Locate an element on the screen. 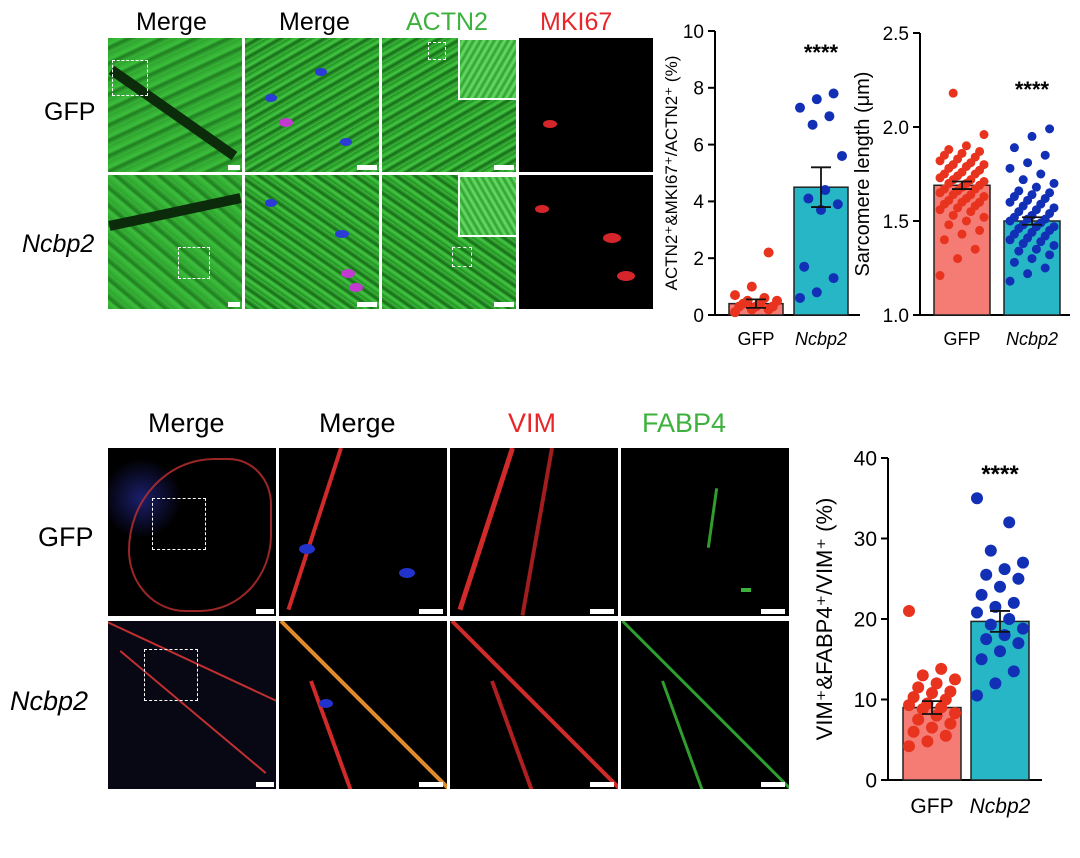  micrograph-bottom-gfp-vim is located at coordinates (534, 532).